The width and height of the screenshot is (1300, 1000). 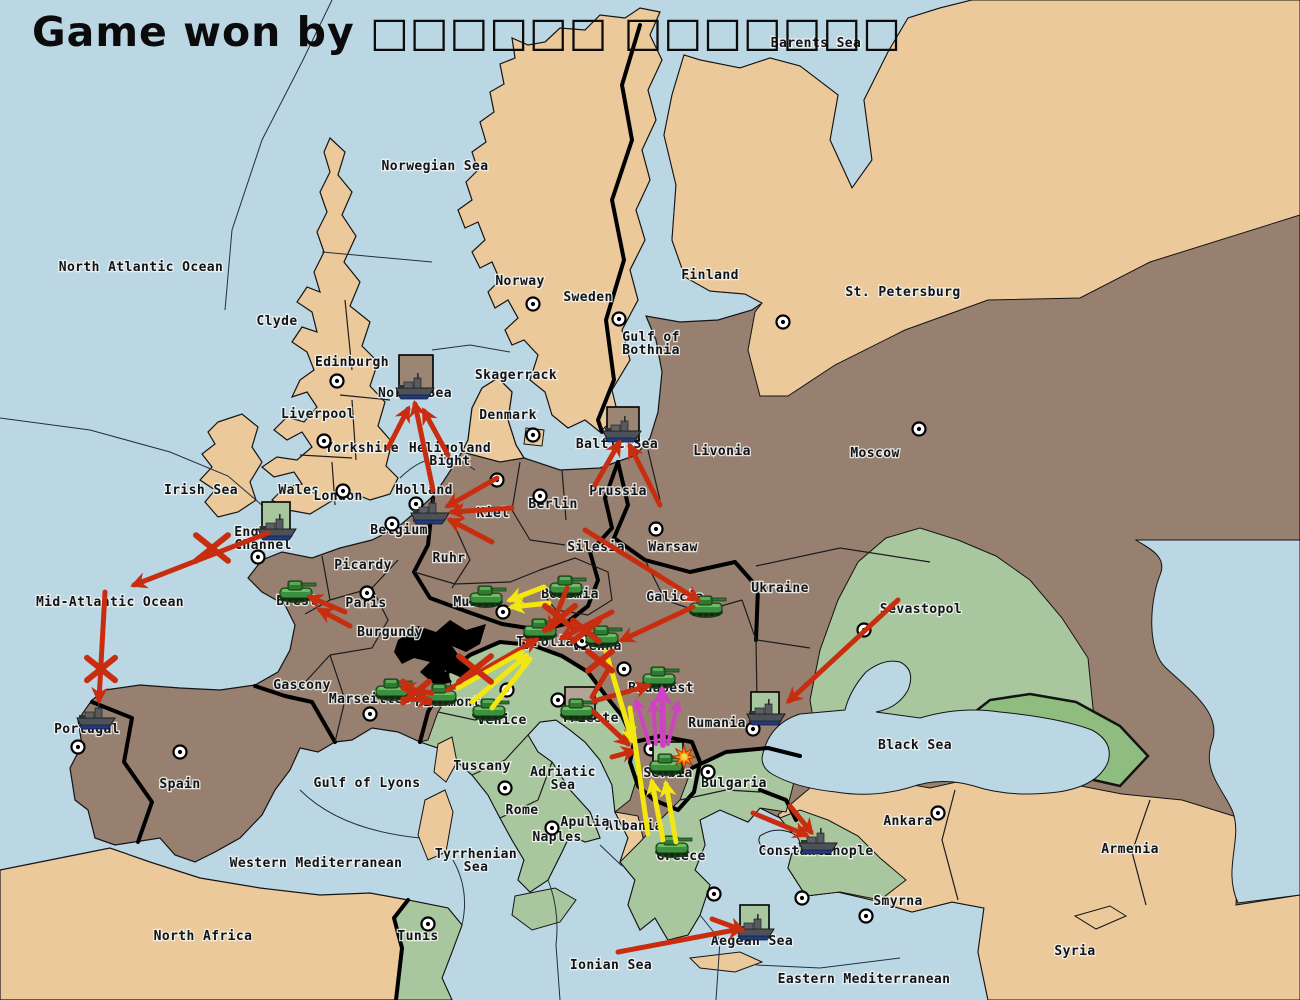 I want to click on explosion-core, so click(x=684, y=757).